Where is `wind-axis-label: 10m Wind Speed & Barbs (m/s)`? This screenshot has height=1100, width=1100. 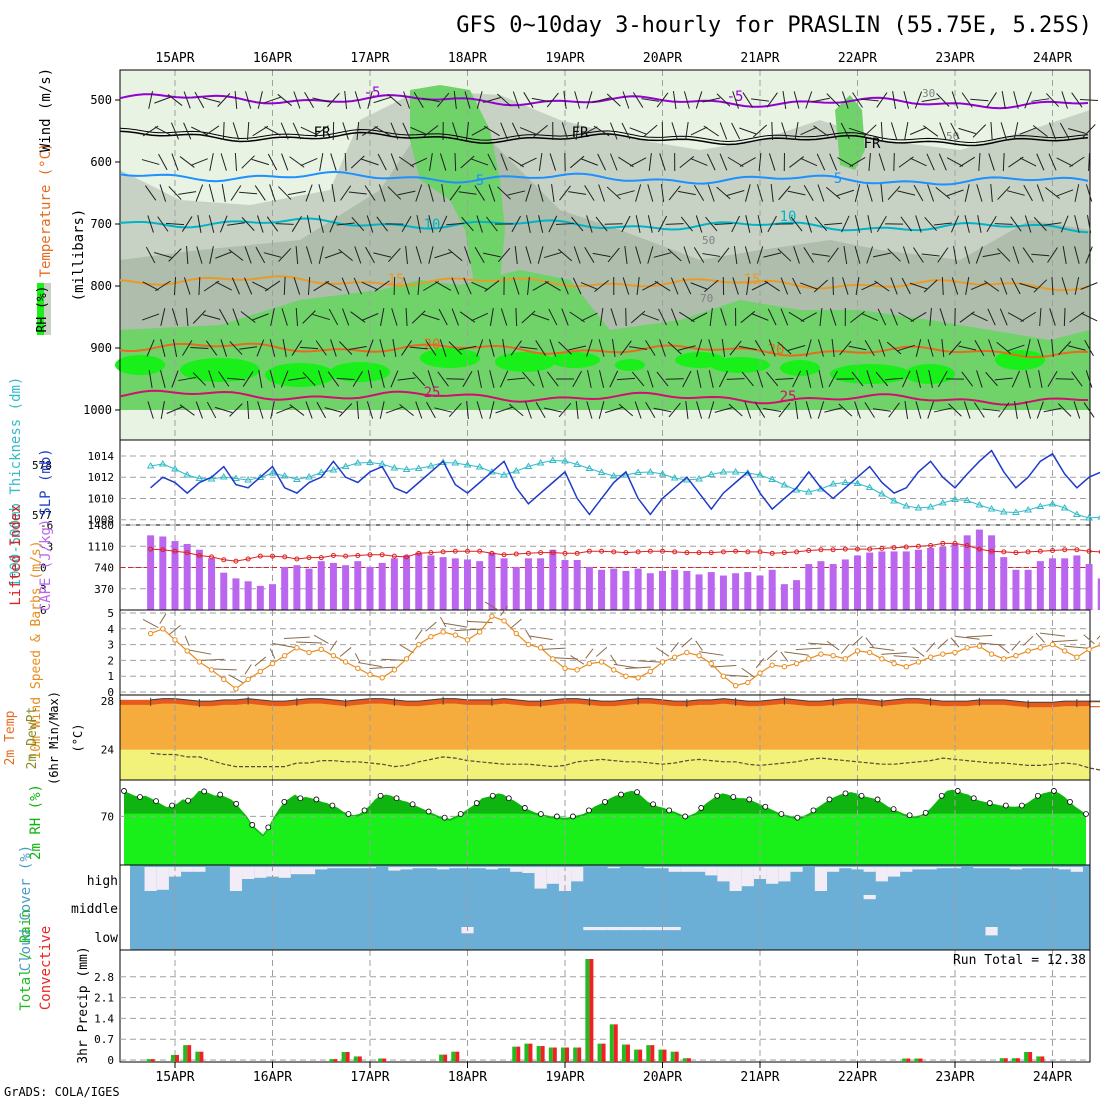
wind-axis-label: 10m Wind Speed & Barbs (m/s) is located at coordinates (36, 649).